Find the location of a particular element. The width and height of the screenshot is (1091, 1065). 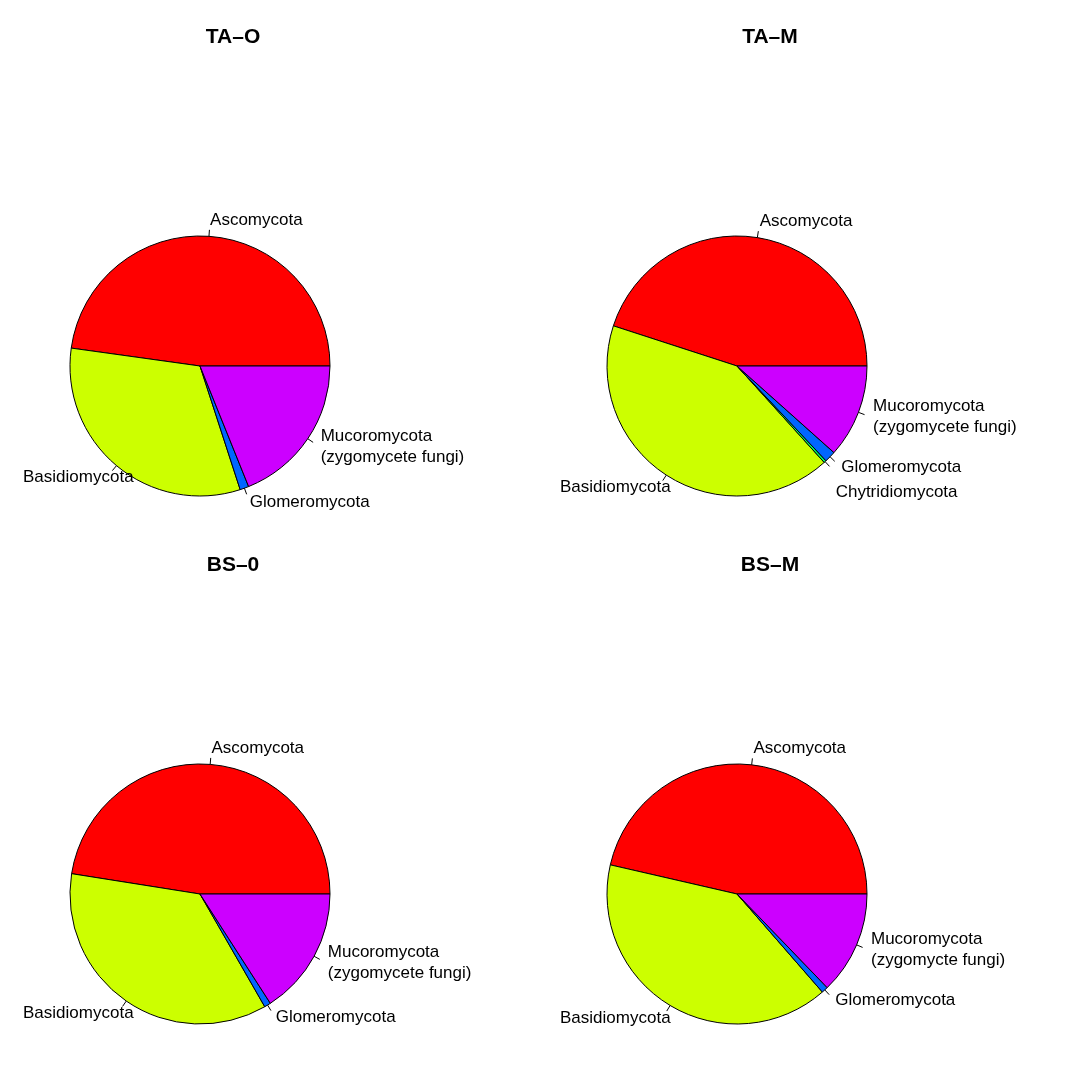

chart-title: BS–0 is located at coordinates (233, 563).